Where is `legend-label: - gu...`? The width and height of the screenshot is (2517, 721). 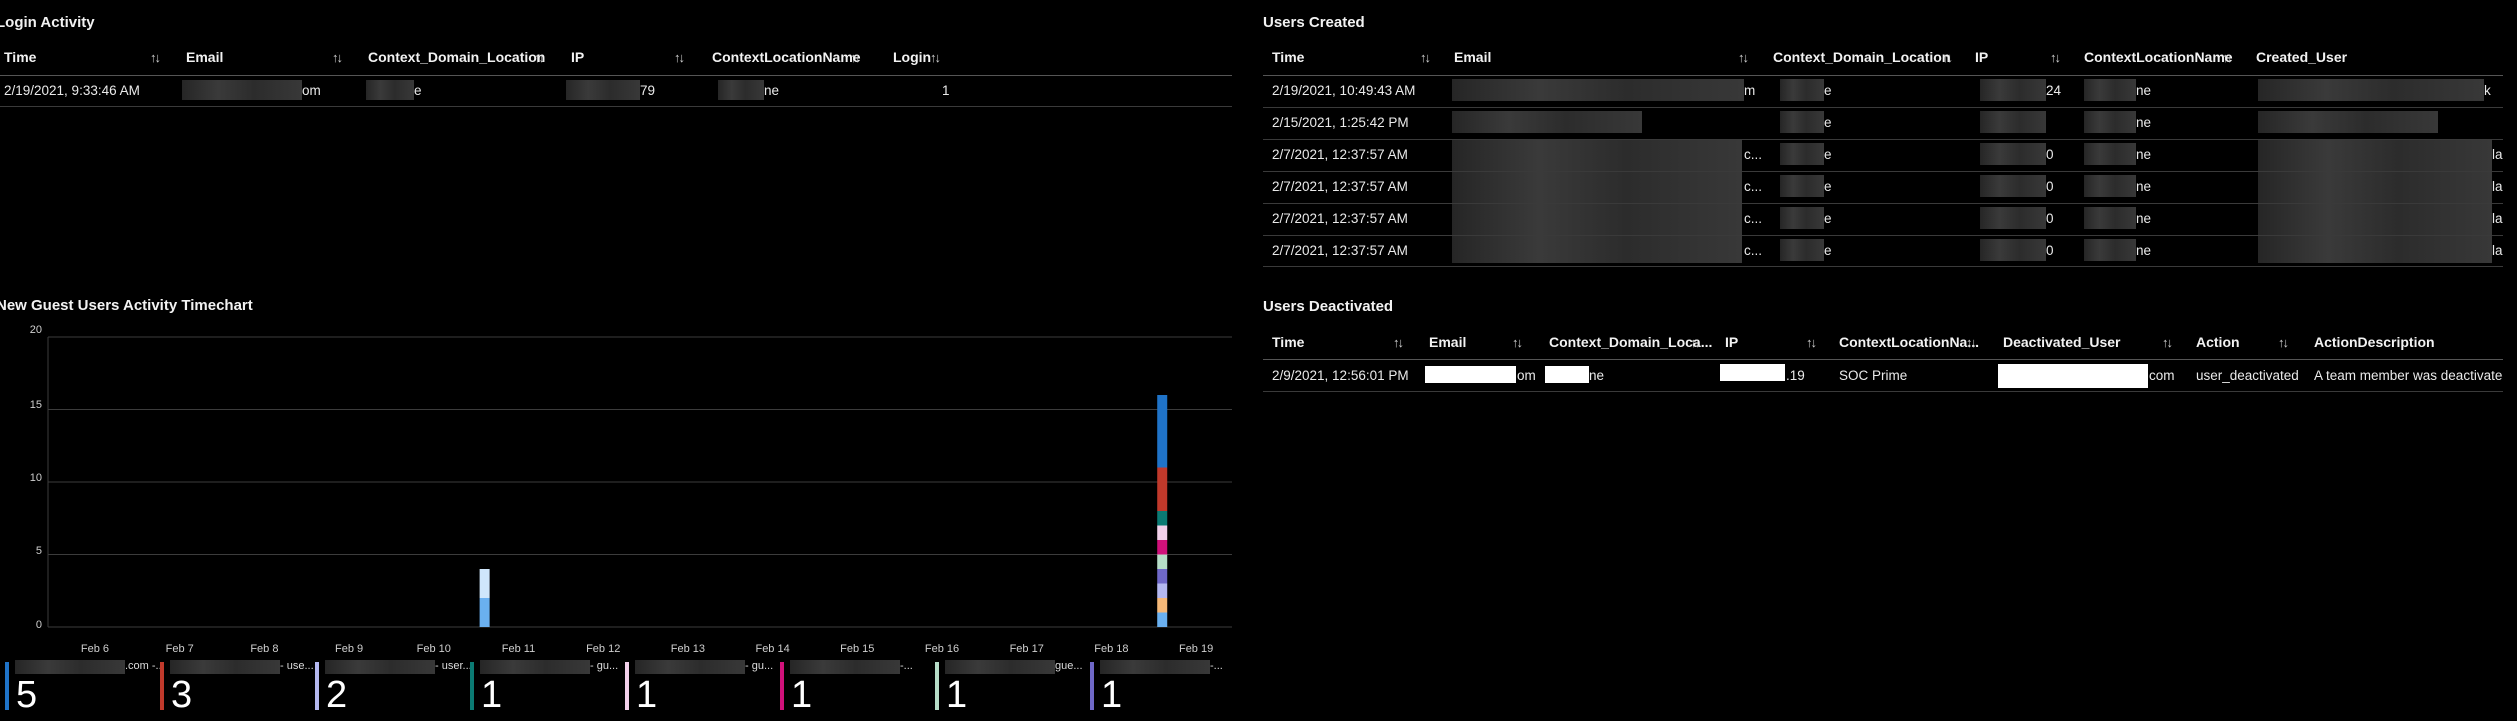 legend-label: - gu... is located at coordinates (759, 666).